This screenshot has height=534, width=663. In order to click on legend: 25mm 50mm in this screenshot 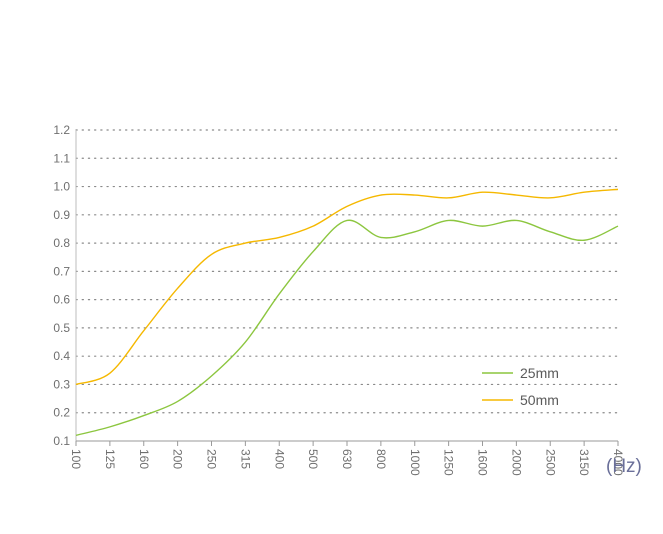, I will do `click(520, 386)`.